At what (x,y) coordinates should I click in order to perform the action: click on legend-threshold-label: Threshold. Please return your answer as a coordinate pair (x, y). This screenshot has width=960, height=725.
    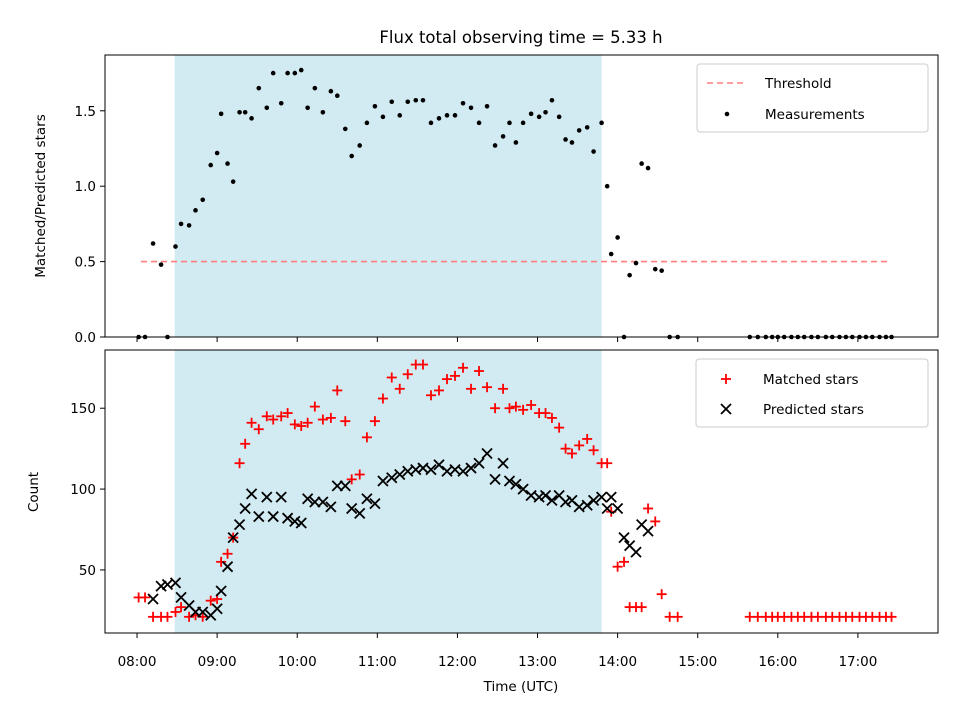
    Looking at the image, I should click on (798, 84).